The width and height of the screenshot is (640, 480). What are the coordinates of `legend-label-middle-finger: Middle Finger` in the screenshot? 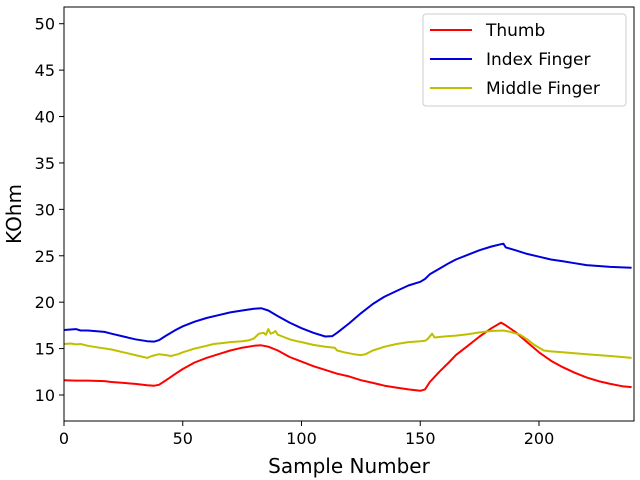 It's located at (543, 89).